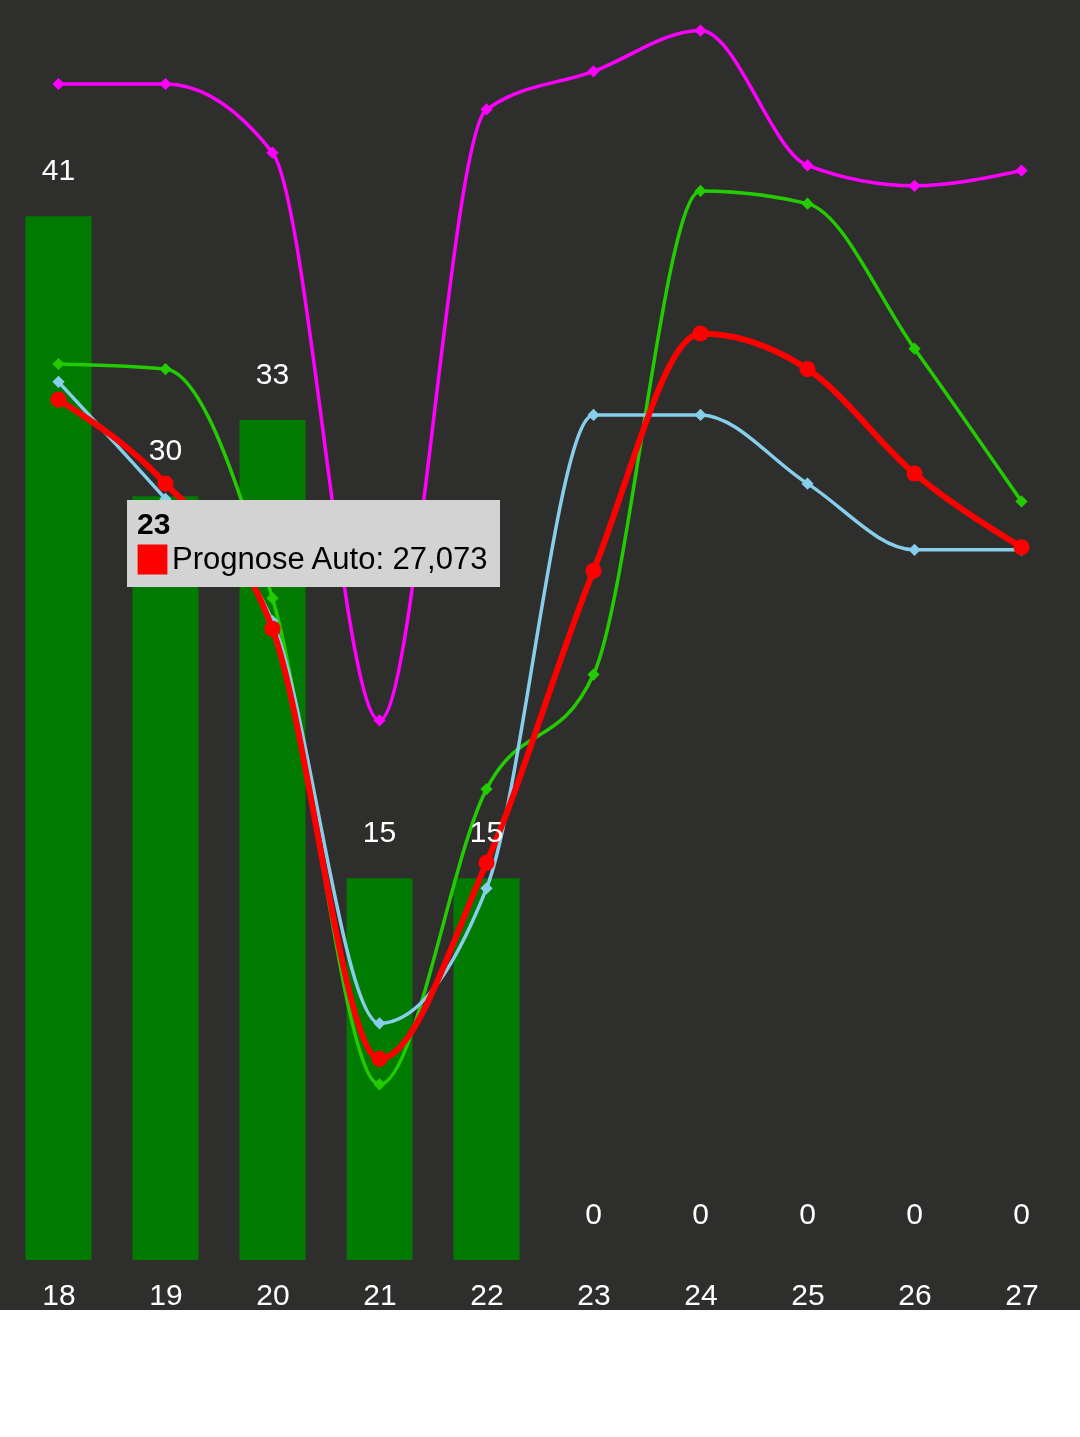 This screenshot has width=1080, height=1437. Describe the element at coordinates (594, 1294) in the screenshot. I see `x-tick-label: 23` at that location.